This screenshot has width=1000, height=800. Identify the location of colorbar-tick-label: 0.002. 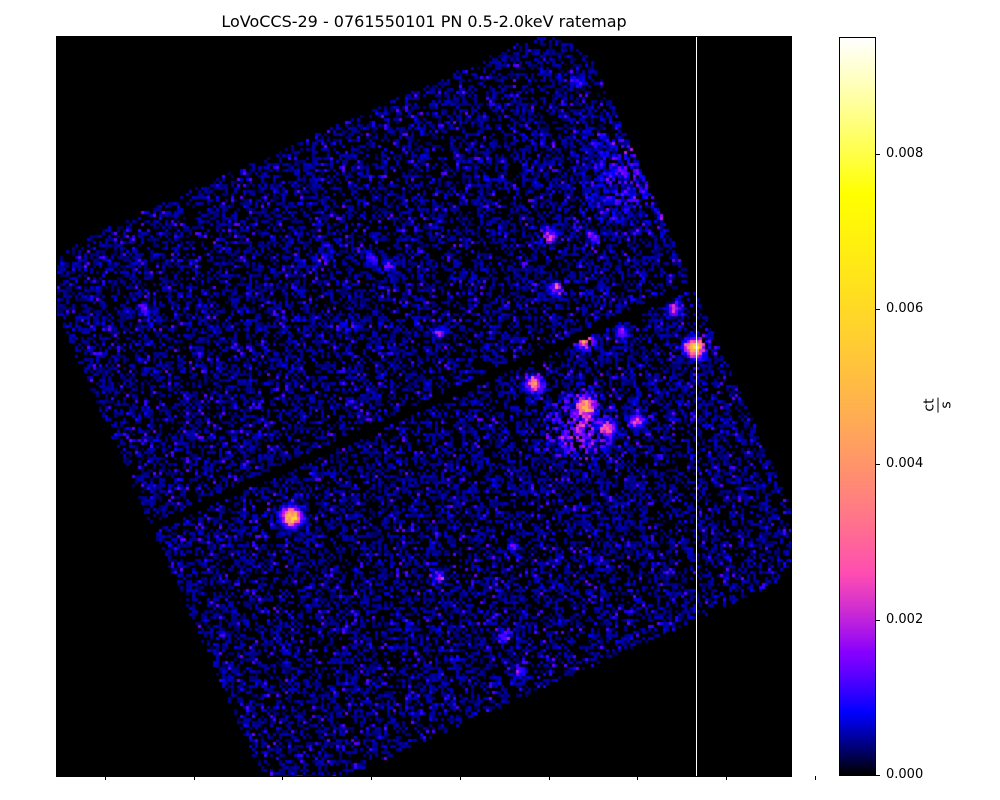
(905, 619).